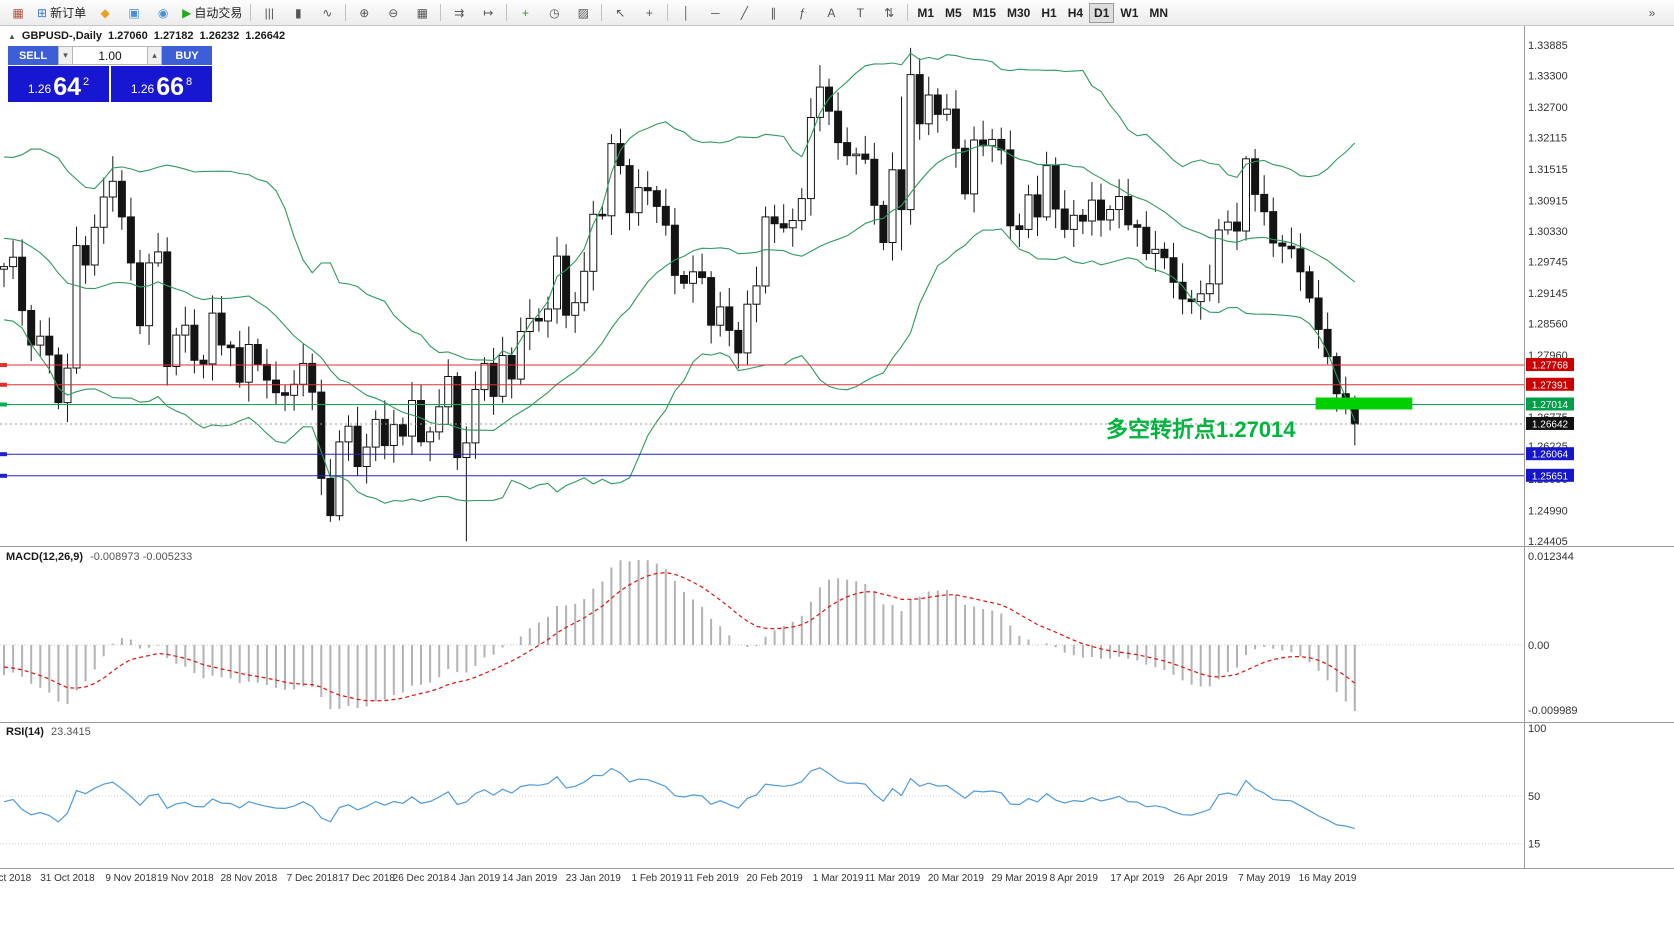  I want to click on tile-windows-icon: ▦, so click(422, 13).